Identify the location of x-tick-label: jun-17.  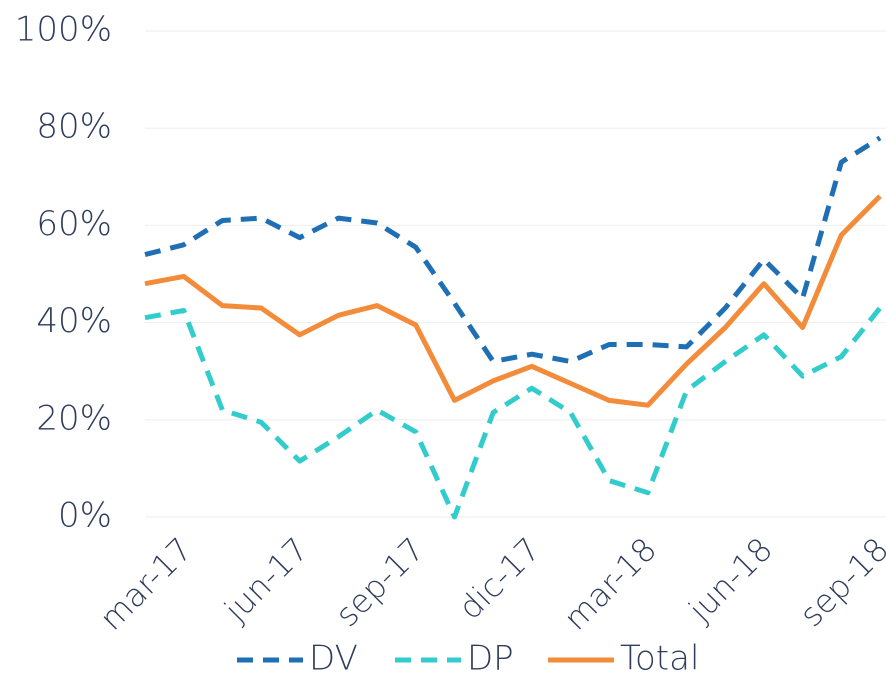
(266, 580).